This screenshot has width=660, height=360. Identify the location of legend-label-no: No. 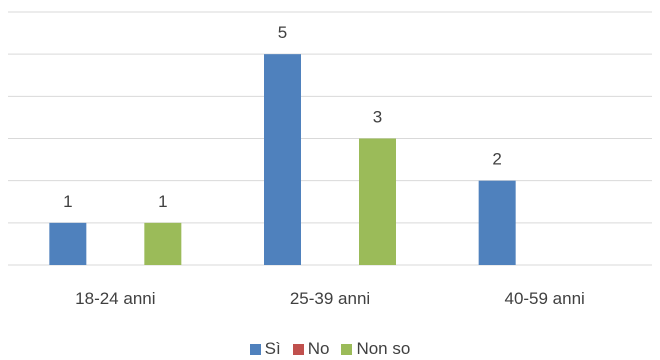
(318, 348).